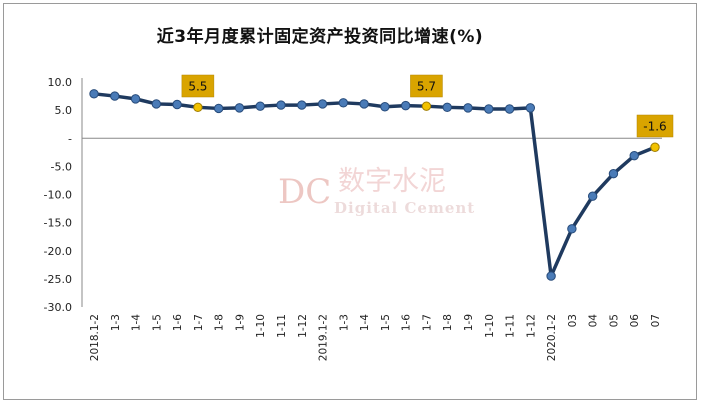  Describe the element at coordinates (70, 138) in the screenshot. I see `y-tick-label: -` at that location.